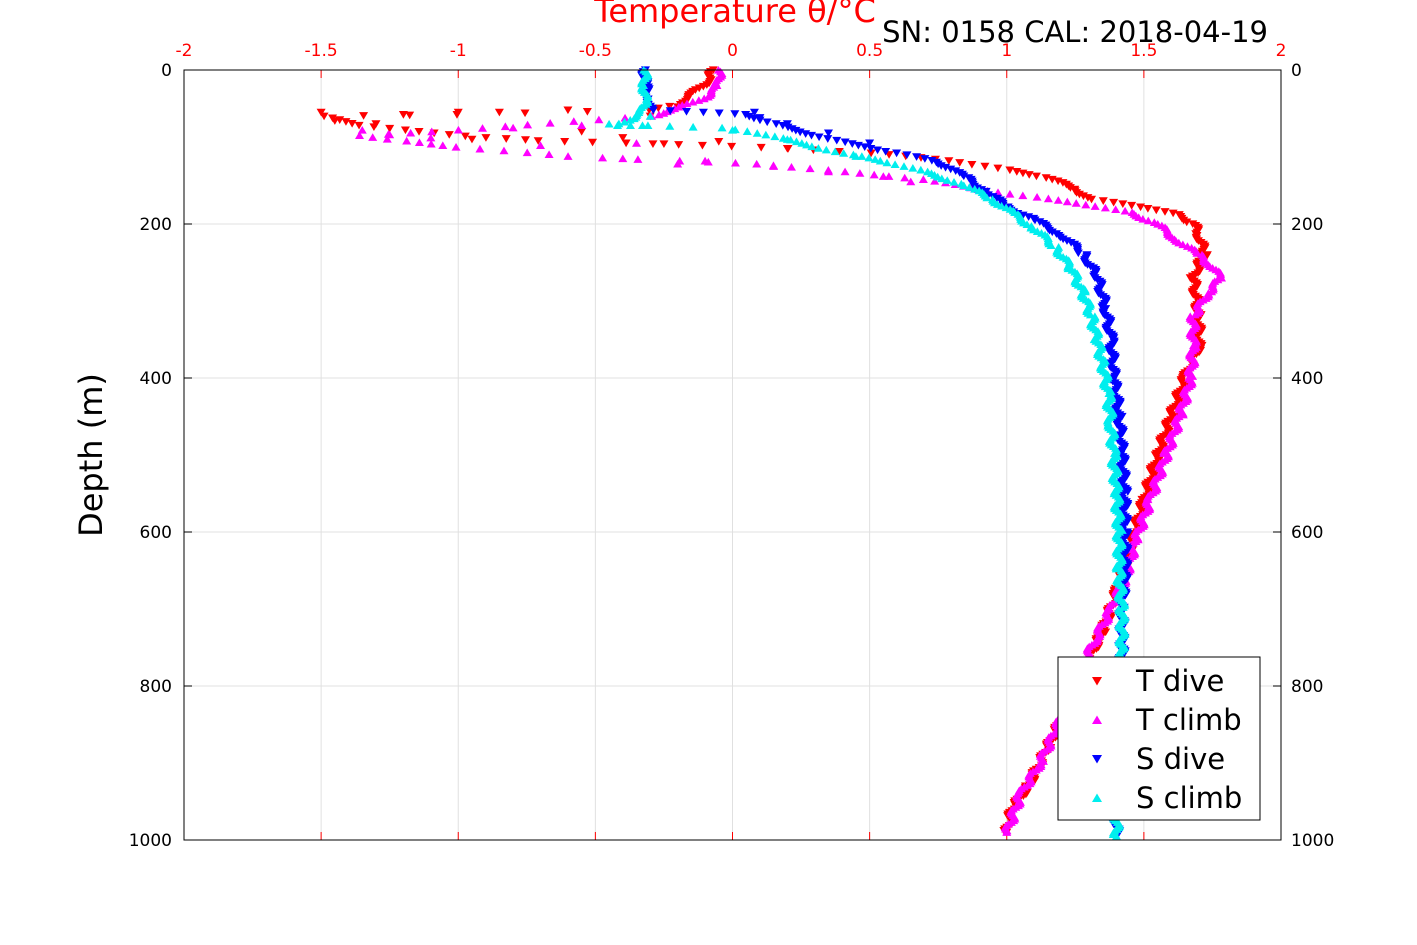 The width and height of the screenshot is (1417, 945). I want to click on y-tick-label-right: 800, so click(1307, 687).